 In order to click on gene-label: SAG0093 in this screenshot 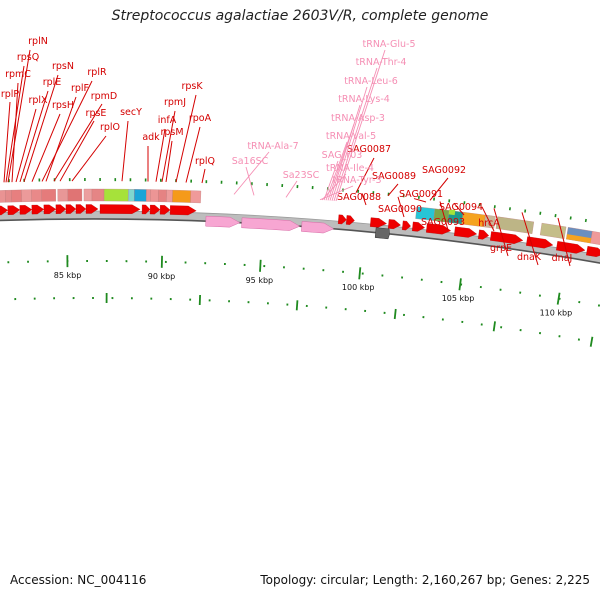, I will do `click(443, 222)`.